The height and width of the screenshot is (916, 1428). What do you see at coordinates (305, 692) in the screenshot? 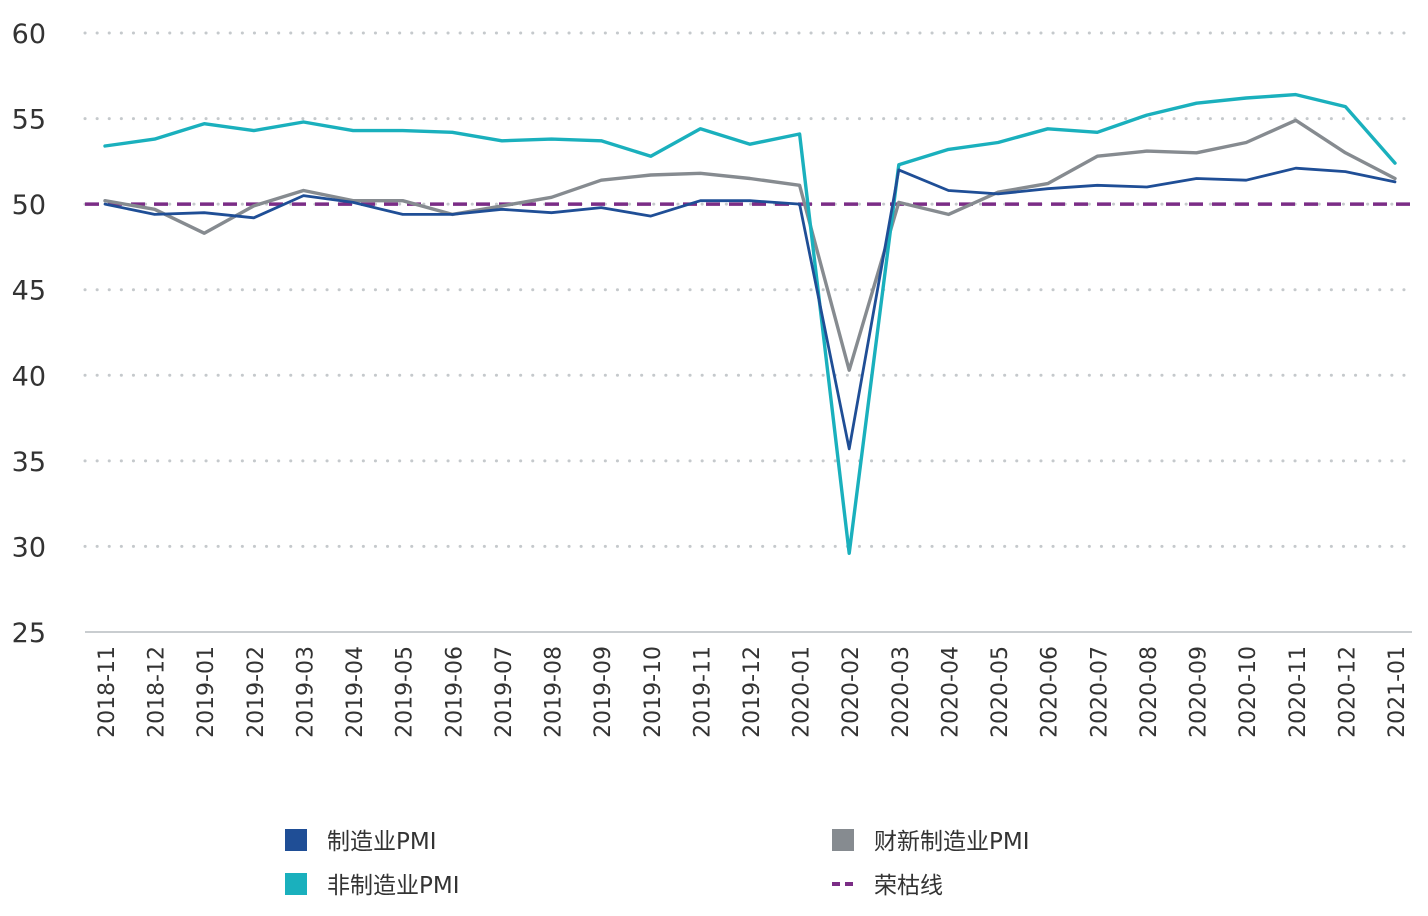
I see `x-tick-label: 2019-03` at bounding box center [305, 692].